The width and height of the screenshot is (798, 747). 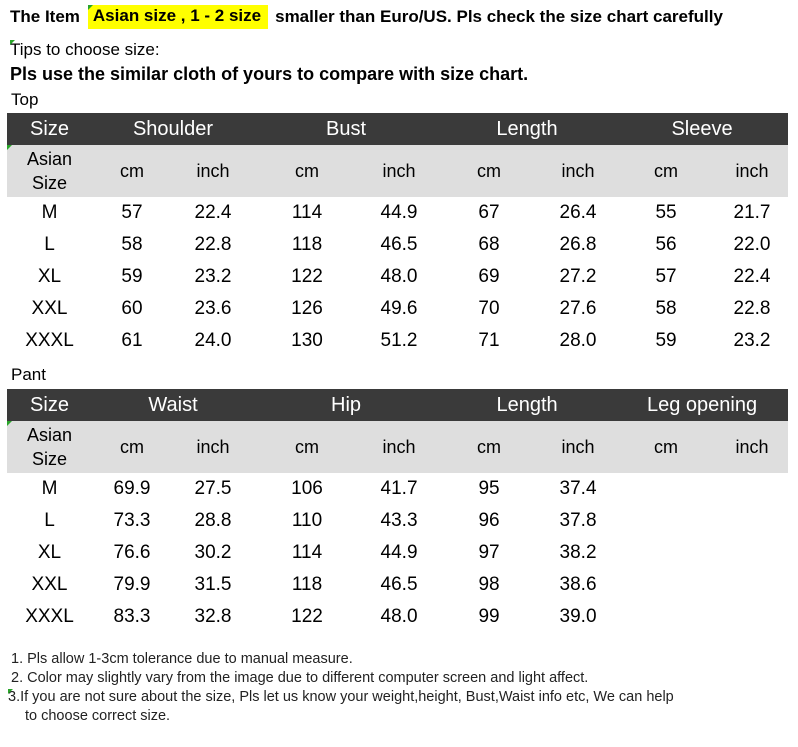 I want to click on headline-highlight-text: Asian size , 1 - 2 size, so click(x=177, y=15).